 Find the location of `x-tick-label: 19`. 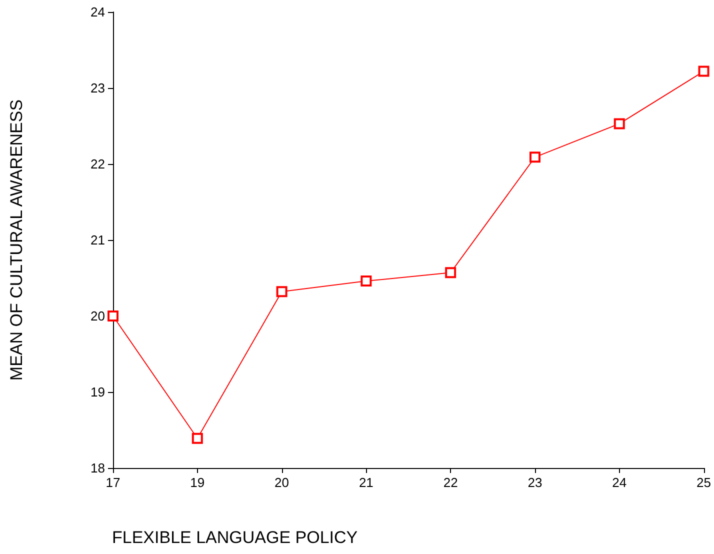

x-tick-label: 19 is located at coordinates (197, 482).